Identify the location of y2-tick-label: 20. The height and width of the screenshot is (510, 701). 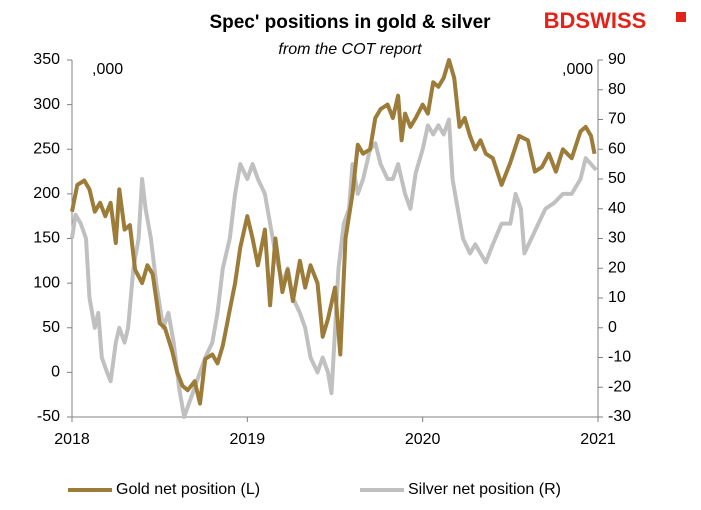
(617, 267).